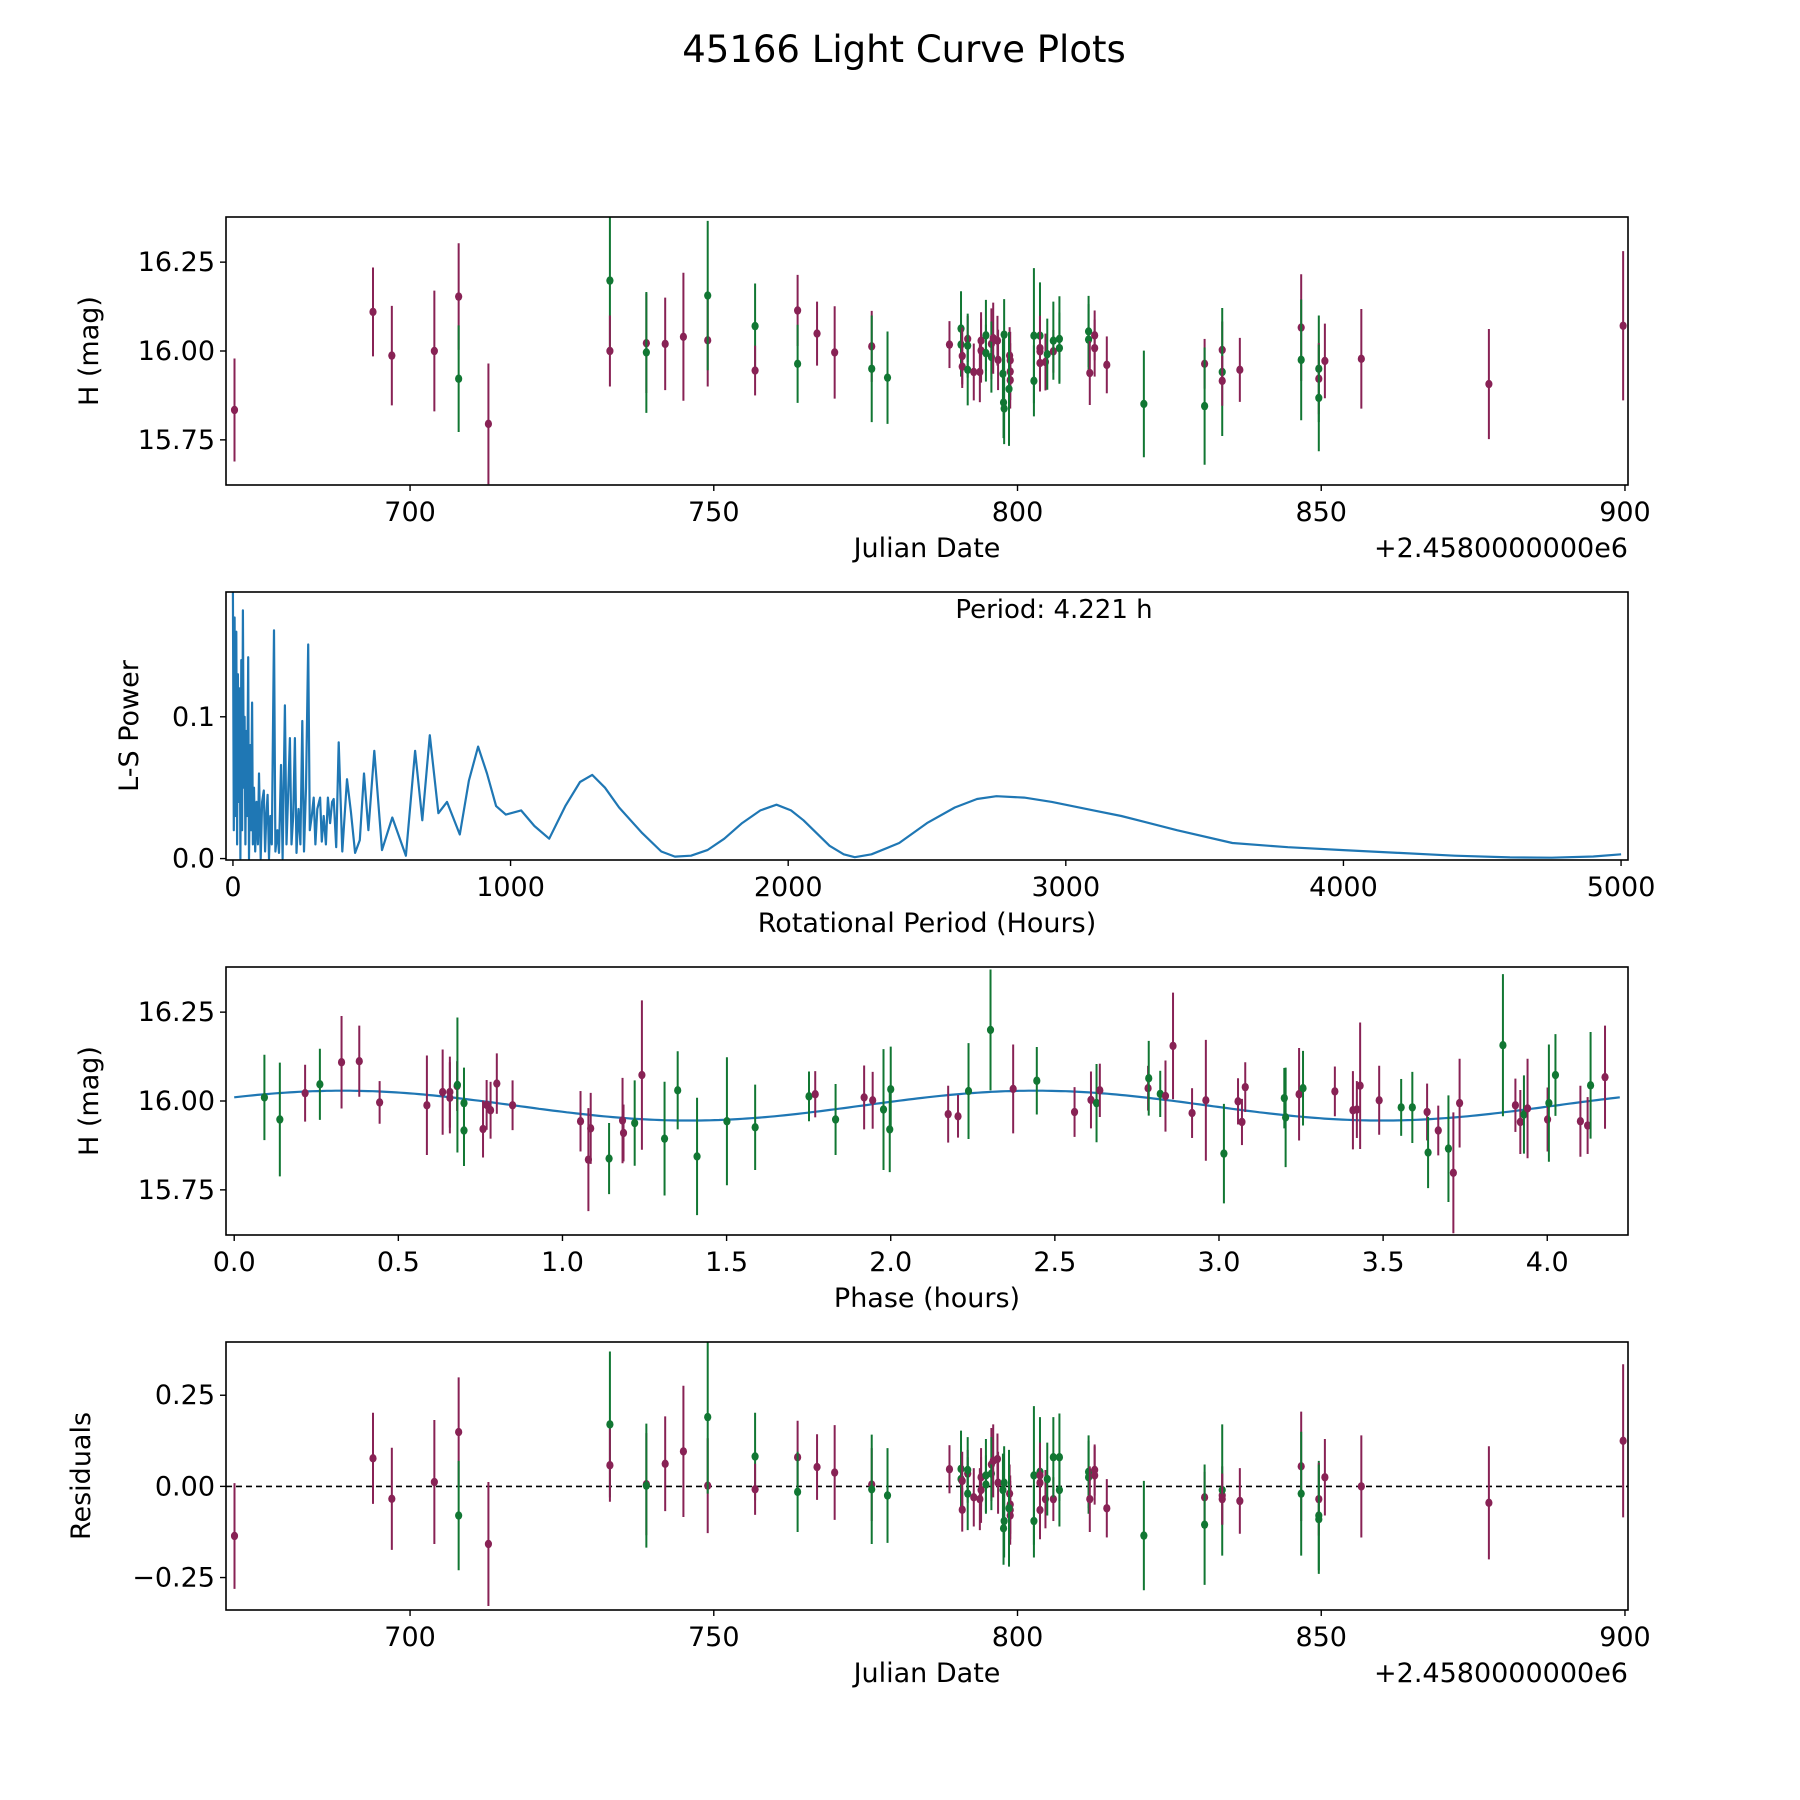 Image resolution: width=1800 pixels, height=1800 pixels. What do you see at coordinates (714, 512) in the screenshot?
I see `x-tick-label: 750` at bounding box center [714, 512].